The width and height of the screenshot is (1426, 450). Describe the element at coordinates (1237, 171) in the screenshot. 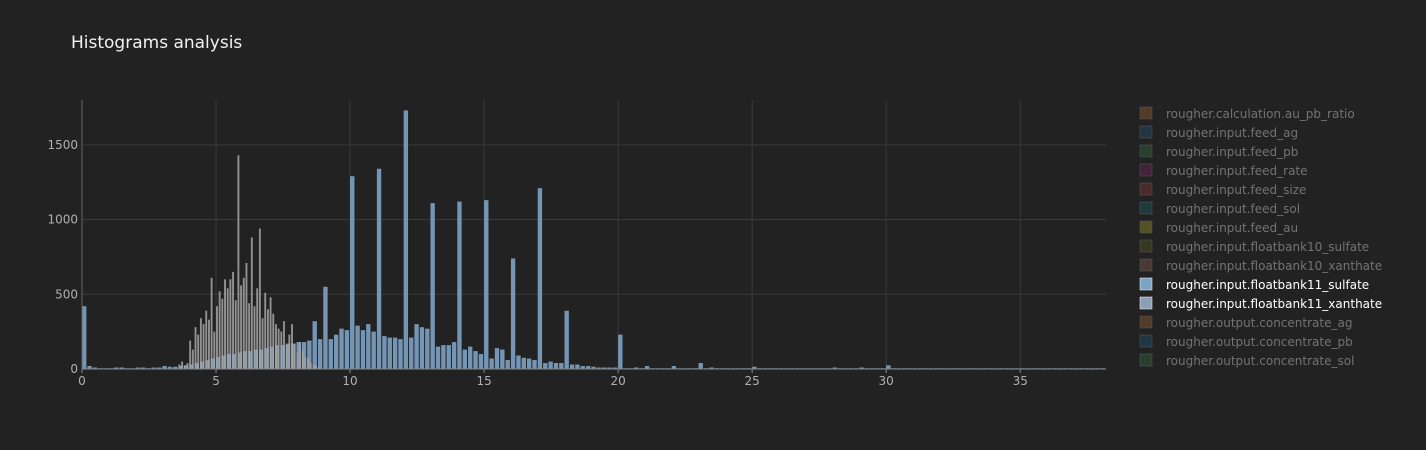

I see `legend-label: rougher.input.feed_rate` at that location.